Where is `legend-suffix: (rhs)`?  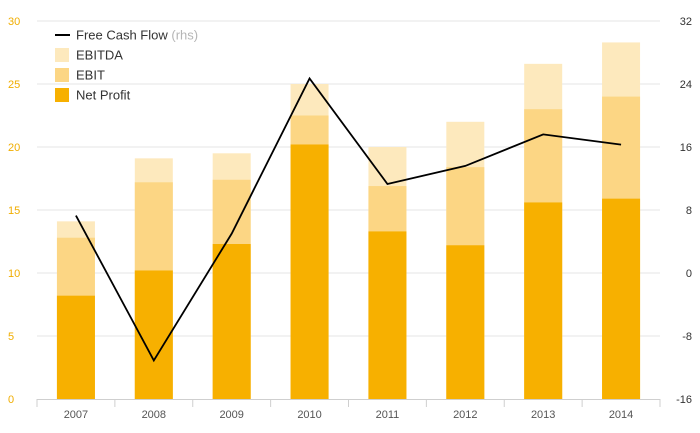
legend-suffix: (rhs) is located at coordinates (183, 35).